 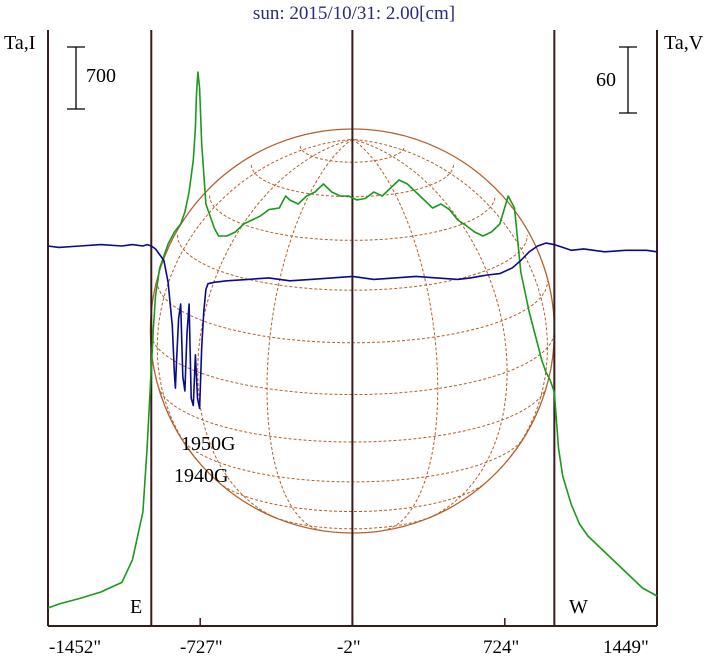 What do you see at coordinates (208, 444) in the screenshot?
I see `annotation-1950g: 1950G` at bounding box center [208, 444].